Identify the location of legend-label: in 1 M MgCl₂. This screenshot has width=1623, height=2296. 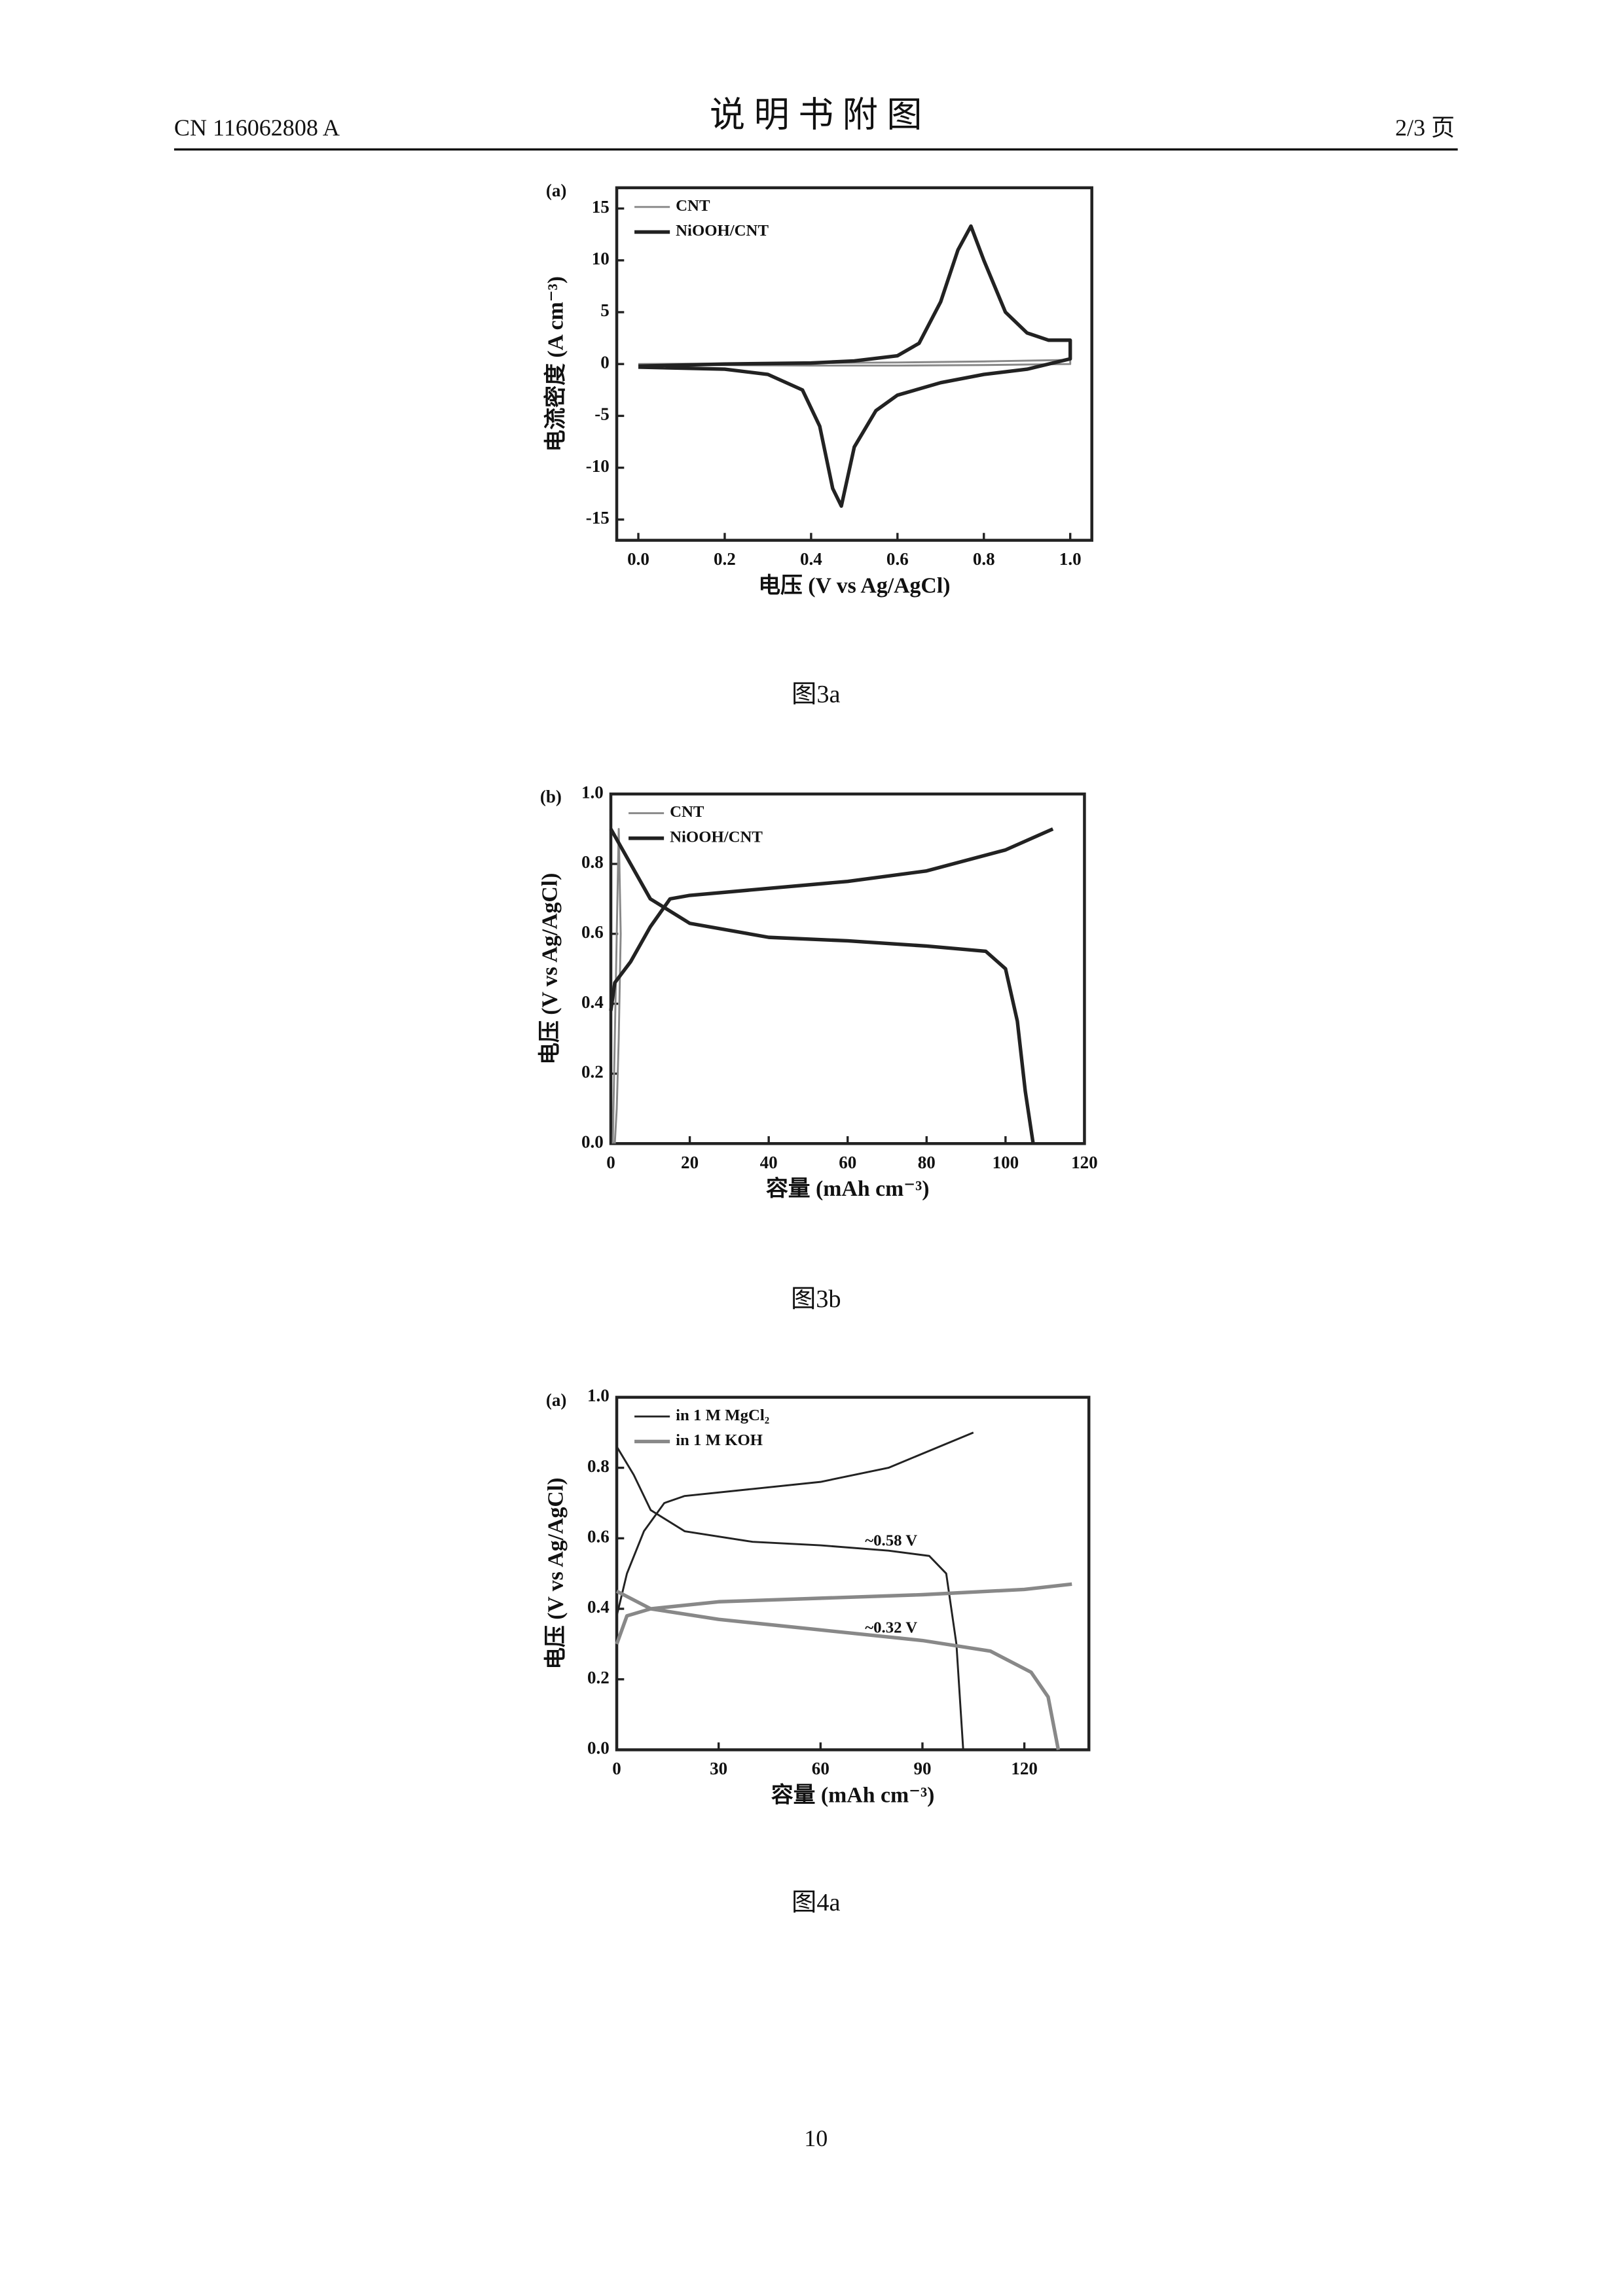
(722, 1415).